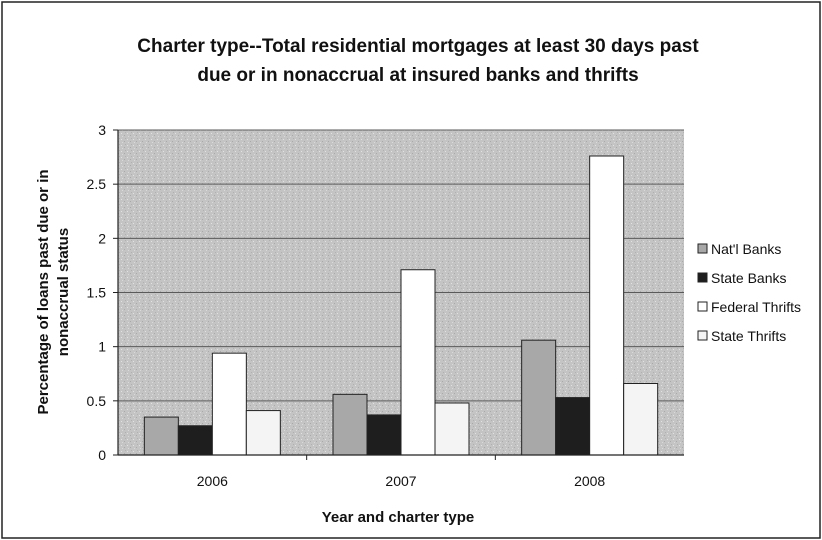 The image size is (822, 540). Describe the element at coordinates (43, 291) in the screenshot. I see `y-axis-label-line-1: Percentage of loans past due or in` at that location.